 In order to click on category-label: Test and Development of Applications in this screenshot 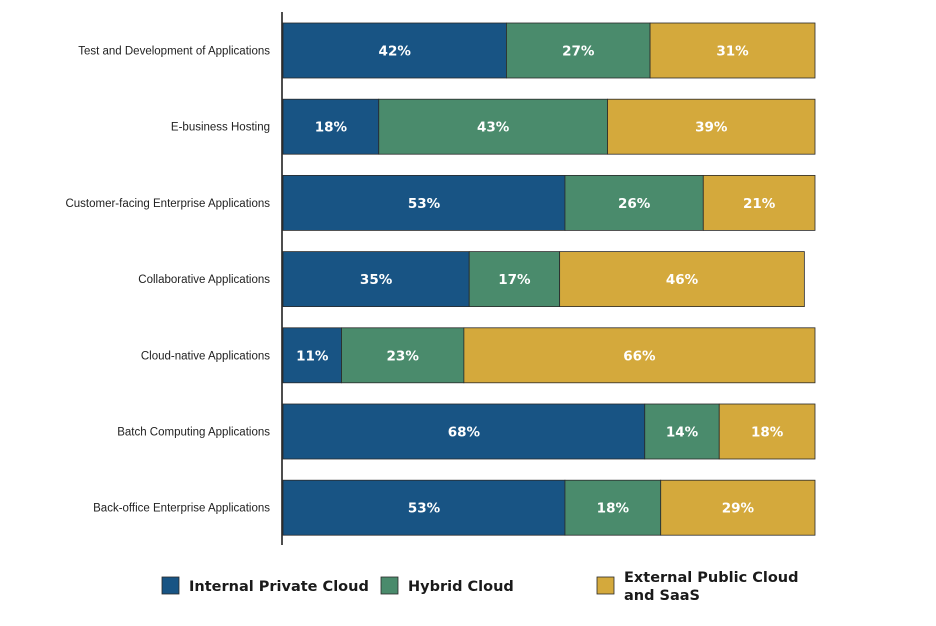, I will do `click(174, 52)`.